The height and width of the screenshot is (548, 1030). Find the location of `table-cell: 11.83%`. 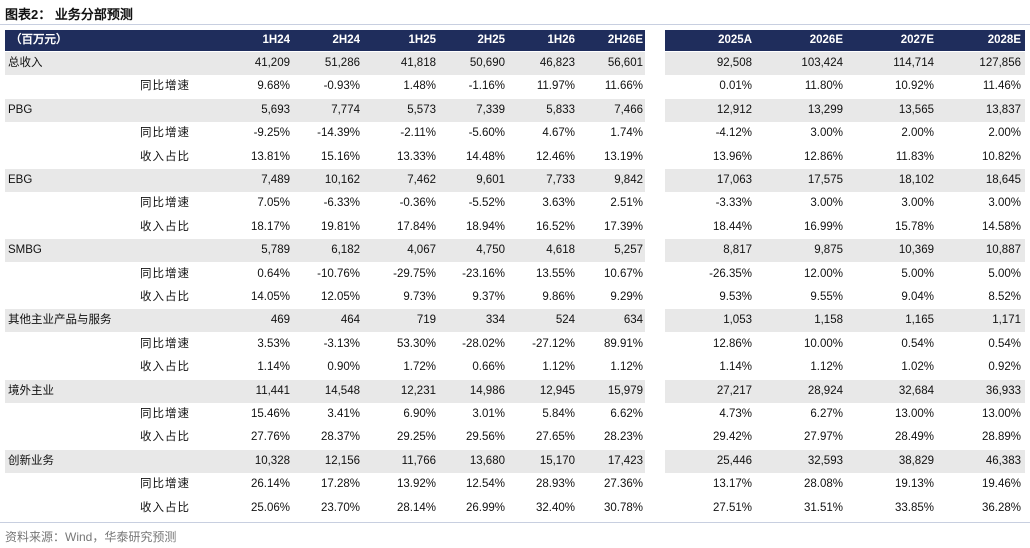

table-cell: 11.83% is located at coordinates (914, 156).